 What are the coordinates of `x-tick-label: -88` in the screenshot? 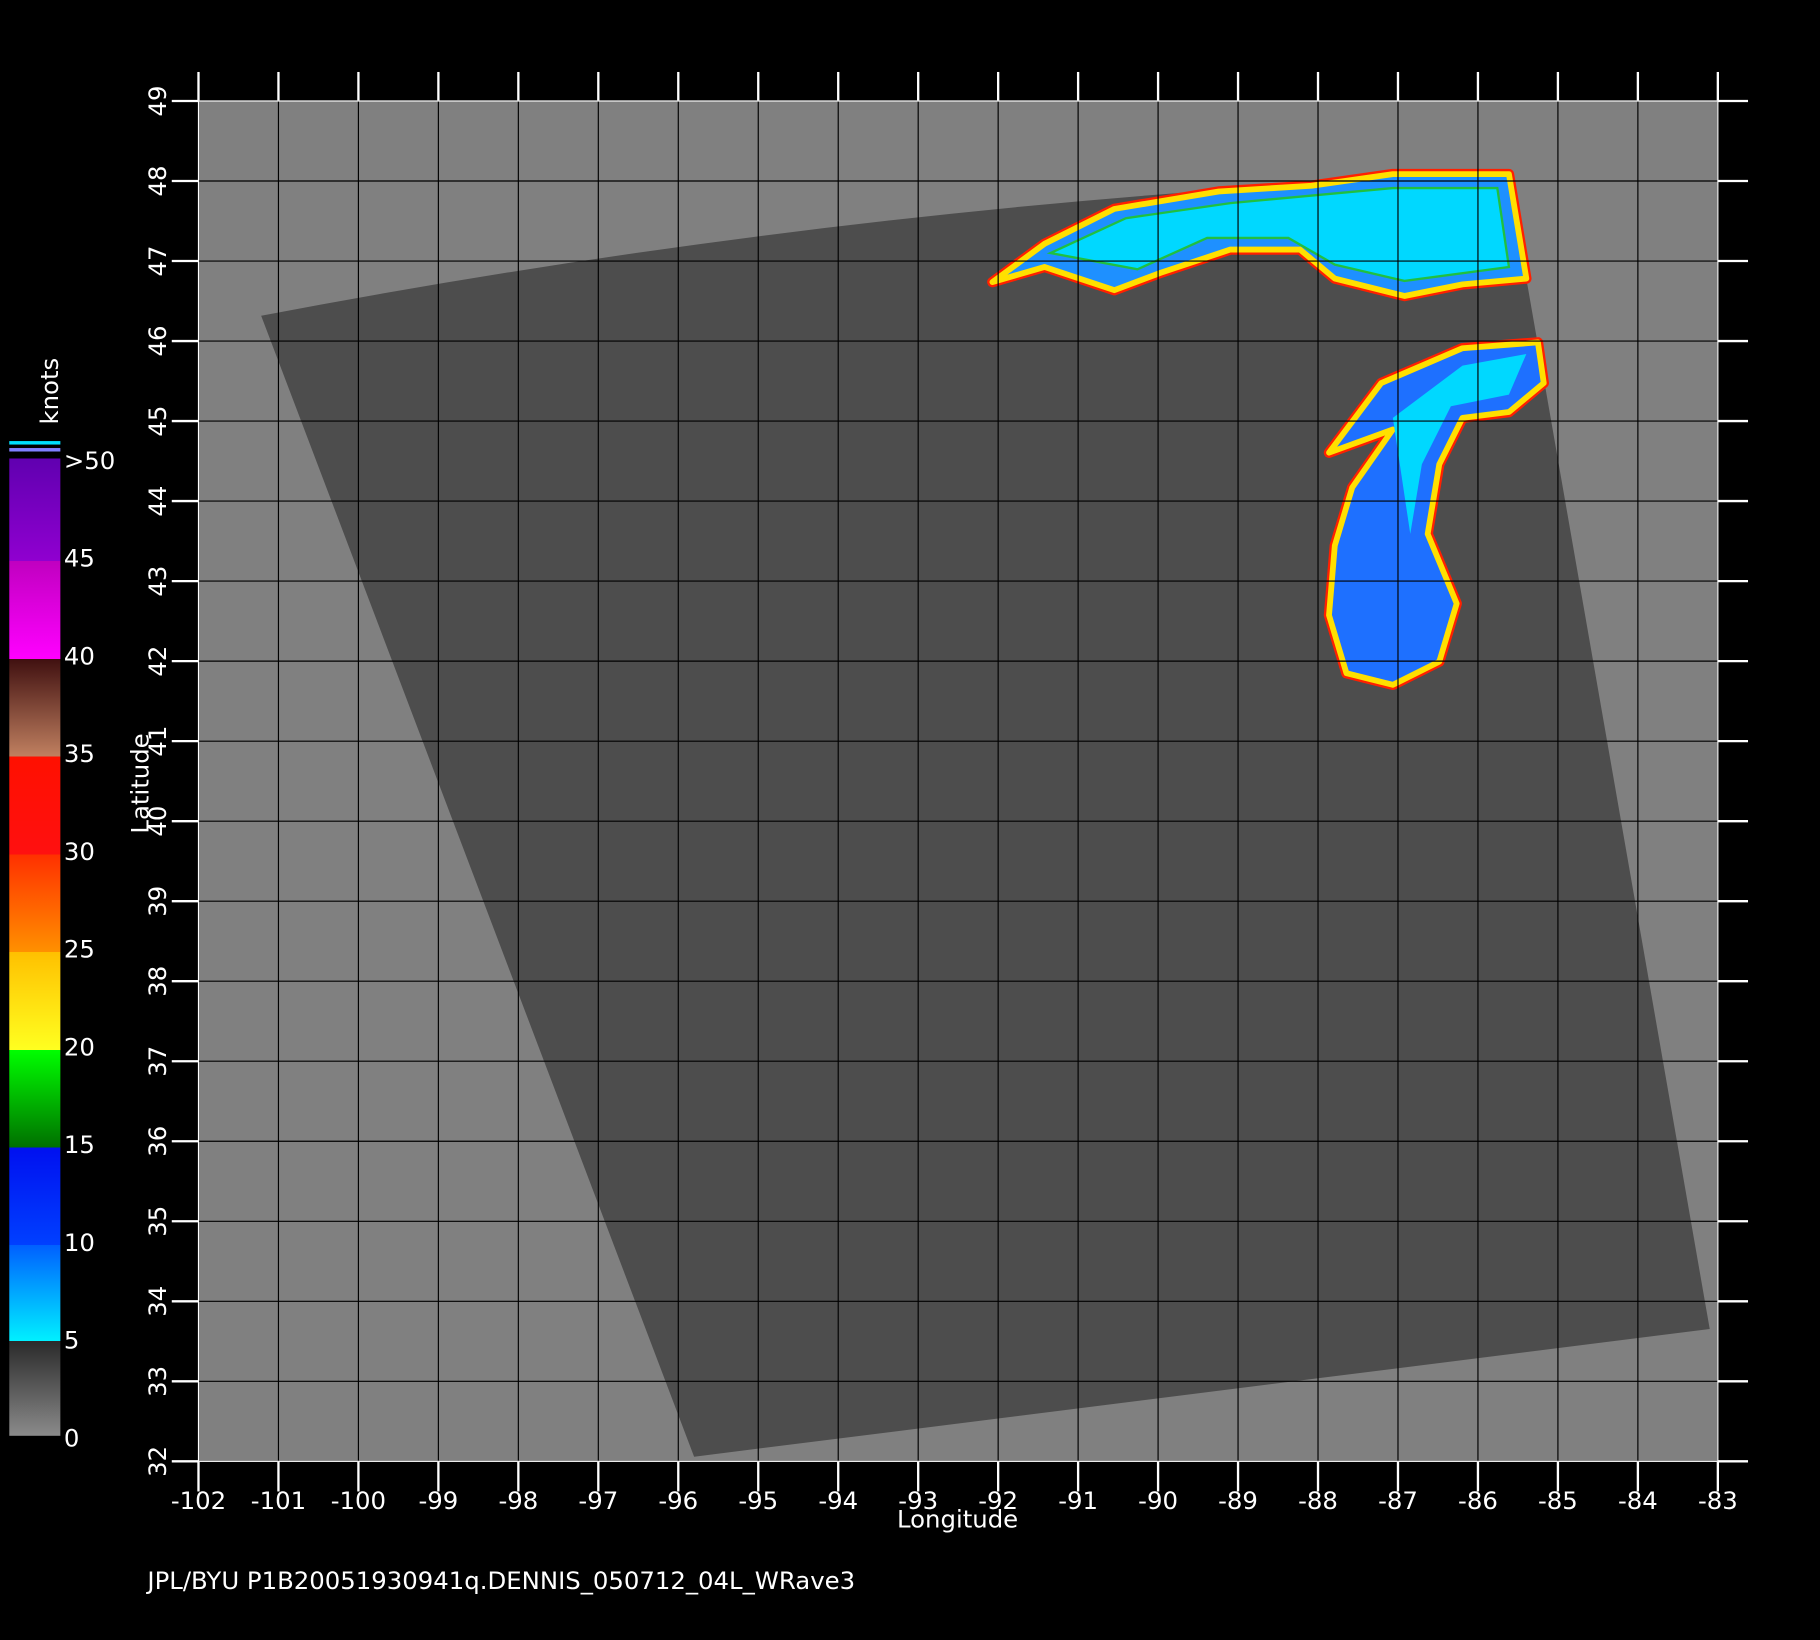 It's located at (1318, 1500).